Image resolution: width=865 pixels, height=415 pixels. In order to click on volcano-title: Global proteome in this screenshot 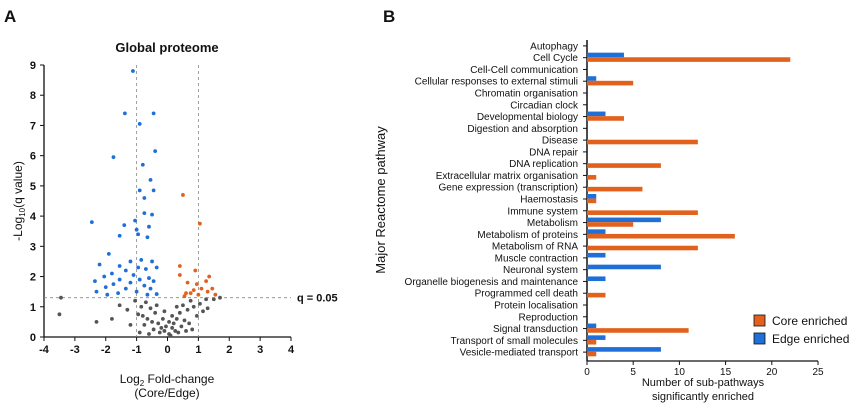, I will do `click(166, 47)`.